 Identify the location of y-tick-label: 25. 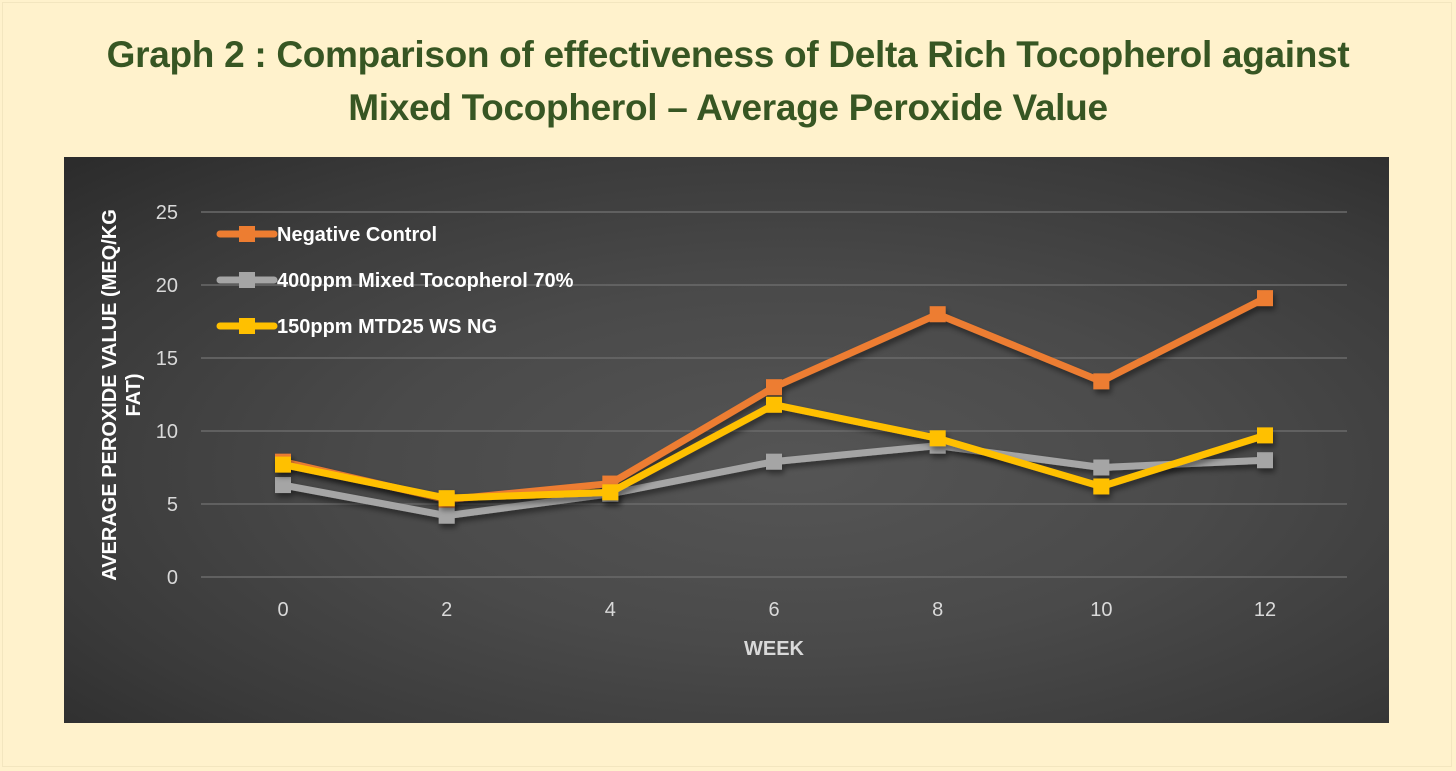
(167, 213).